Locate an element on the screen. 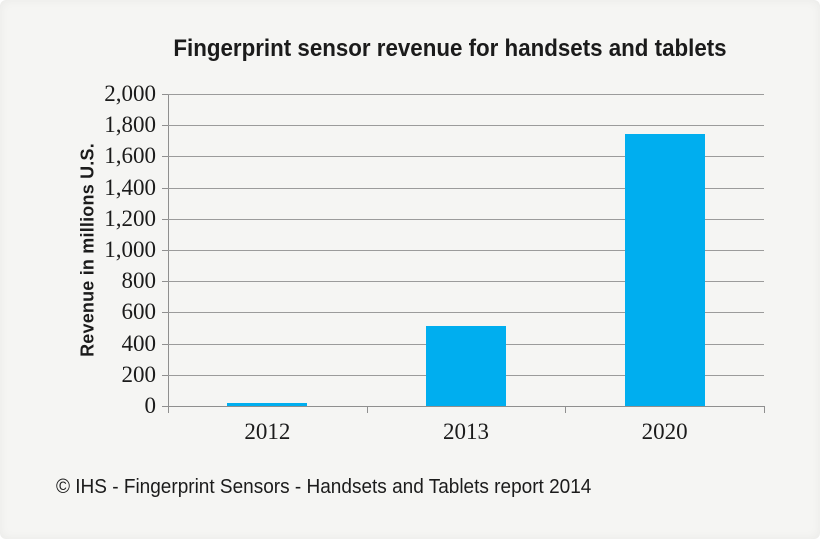 The width and height of the screenshot is (820, 539). y-tick-label-800: 800 is located at coordinates (139, 281).